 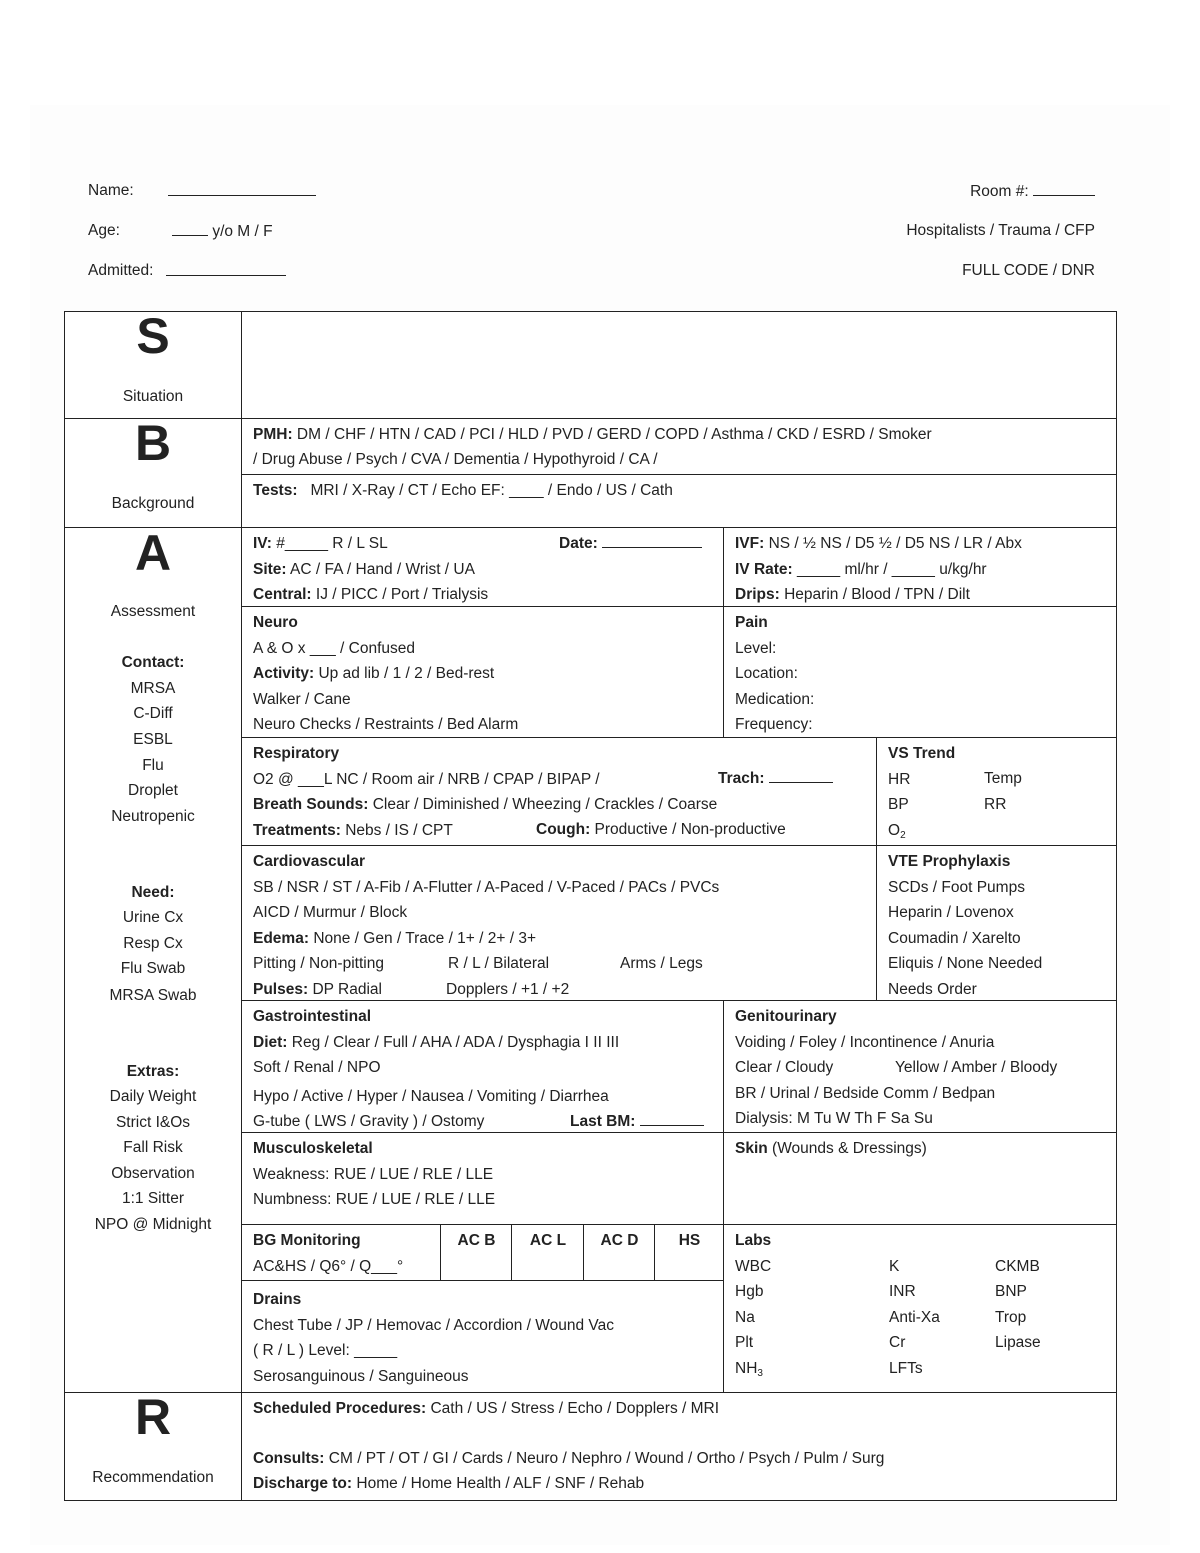 I want to click on vte-item: Coumadin / Xarelto, so click(x=954, y=938).